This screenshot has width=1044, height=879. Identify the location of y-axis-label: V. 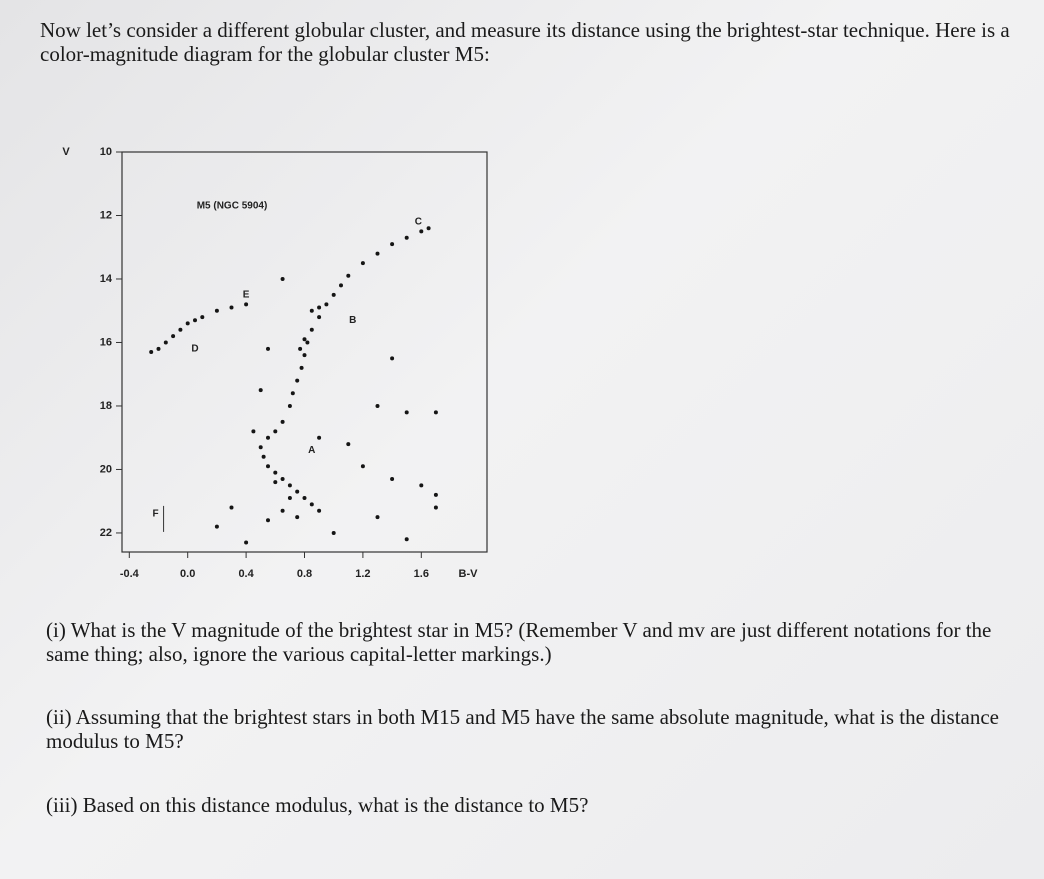
(66, 152).